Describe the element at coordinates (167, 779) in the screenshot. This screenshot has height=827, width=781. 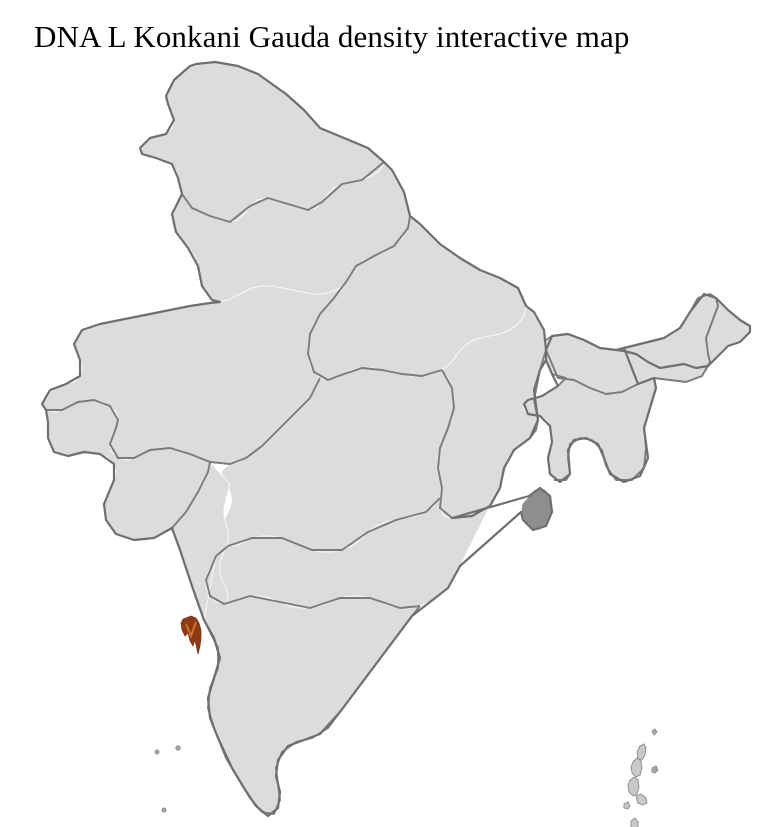
I see `lakshadweep-islands` at that location.